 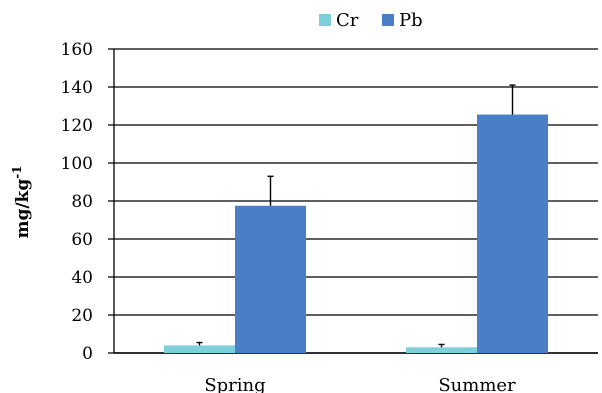 What do you see at coordinates (347, 20) in the screenshot?
I see `legend-label-cr: Cr` at bounding box center [347, 20].